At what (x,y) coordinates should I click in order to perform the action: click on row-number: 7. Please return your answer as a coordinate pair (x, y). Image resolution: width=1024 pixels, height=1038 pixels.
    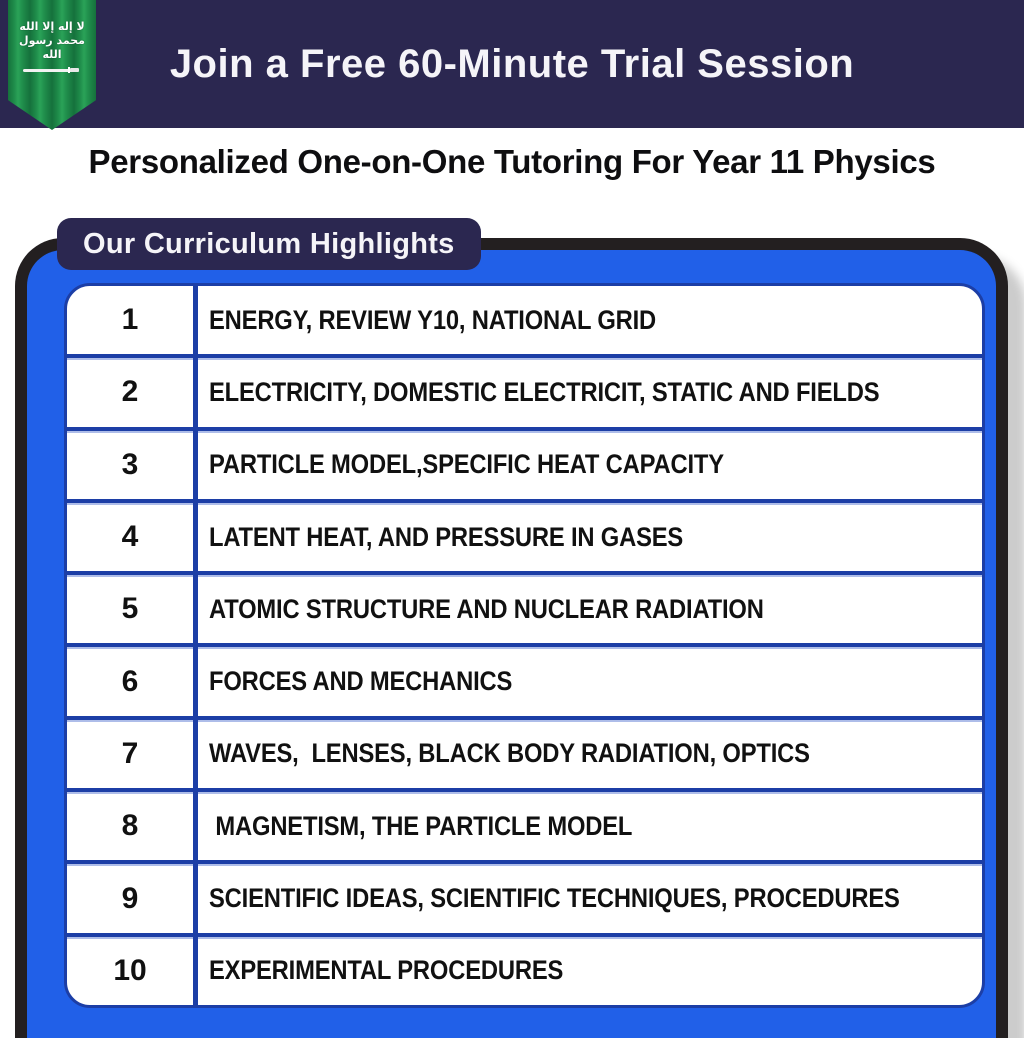
    Looking at the image, I should click on (132, 754).